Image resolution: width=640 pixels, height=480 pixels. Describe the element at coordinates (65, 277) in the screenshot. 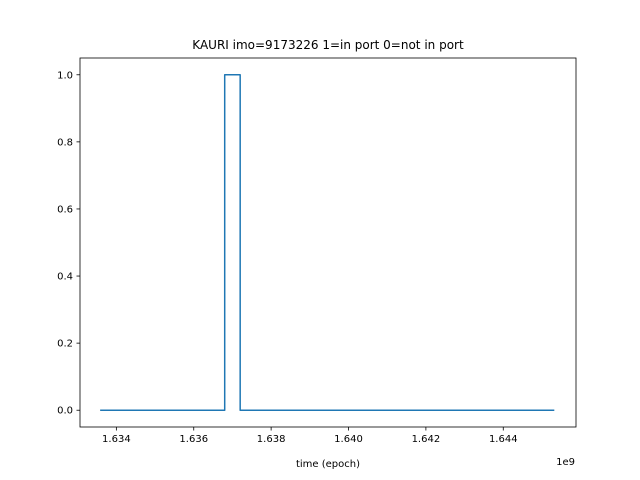

I see `y-tick-label: 0.4` at that location.